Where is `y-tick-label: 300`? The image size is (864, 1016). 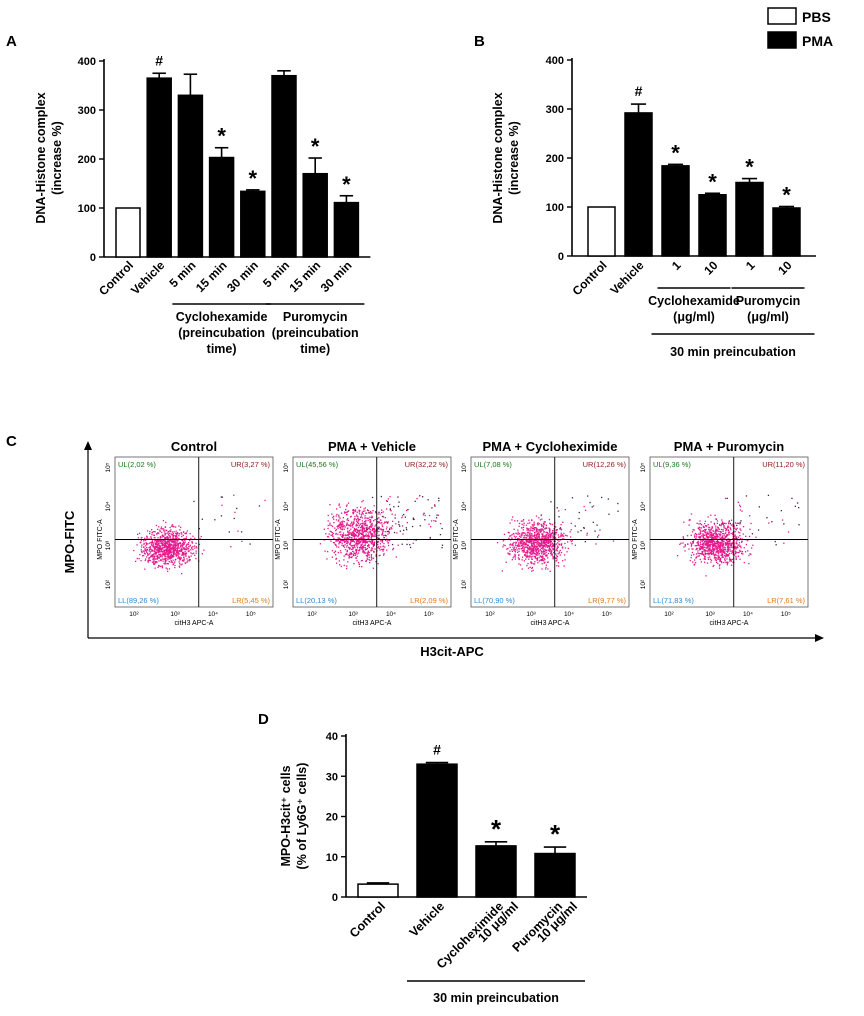
y-tick-label: 300 is located at coordinates (87, 111).